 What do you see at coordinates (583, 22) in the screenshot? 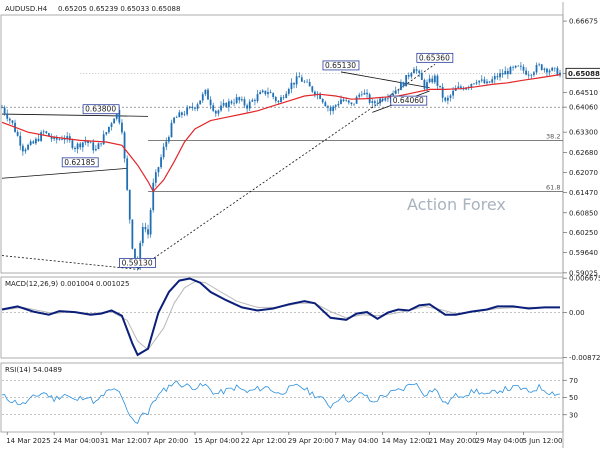
I see `price-y-tick-label: 0.66675` at bounding box center [583, 22].